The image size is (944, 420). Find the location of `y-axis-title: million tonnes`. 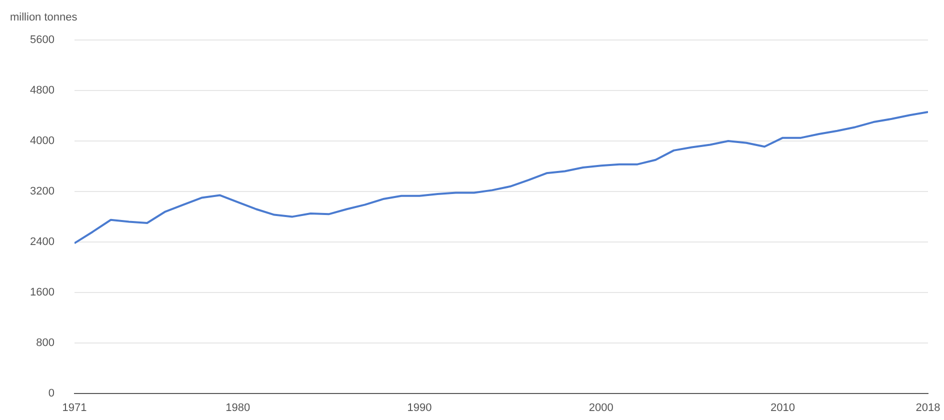

y-axis-title: million tonnes is located at coordinates (44, 18).